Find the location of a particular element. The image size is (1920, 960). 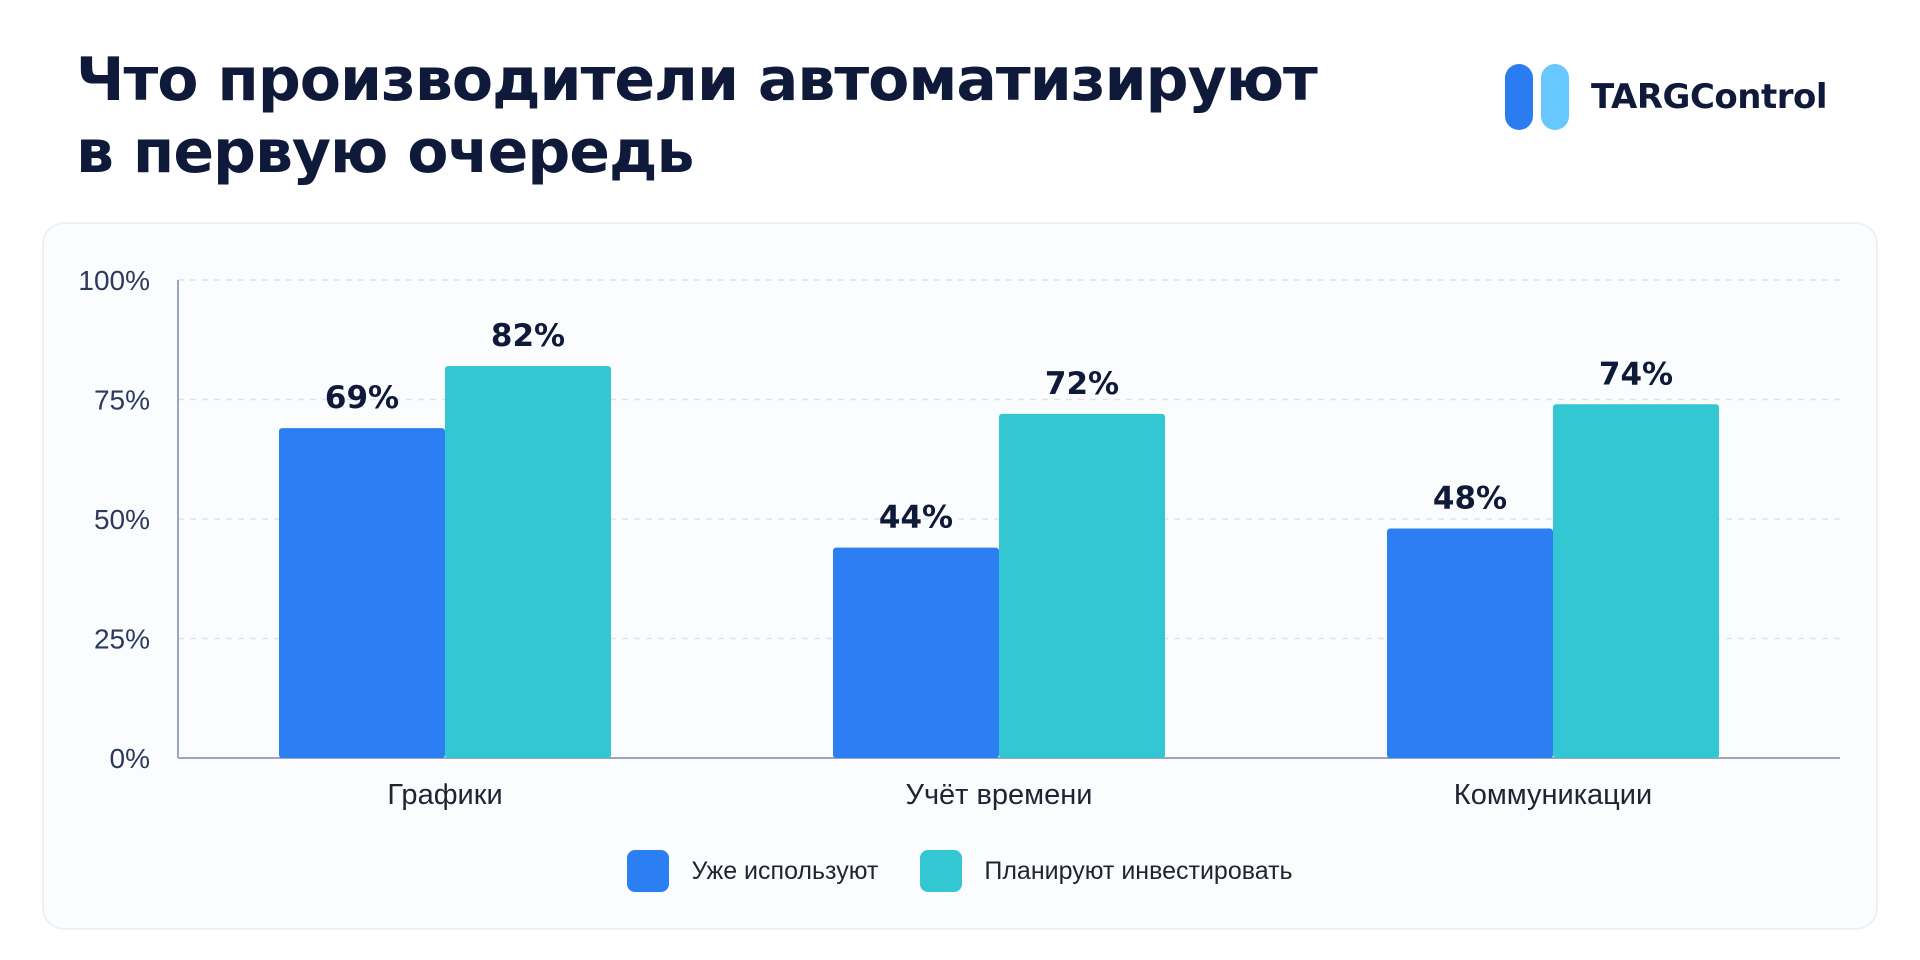

legend-label-used: Уже используют is located at coordinates (785, 870).